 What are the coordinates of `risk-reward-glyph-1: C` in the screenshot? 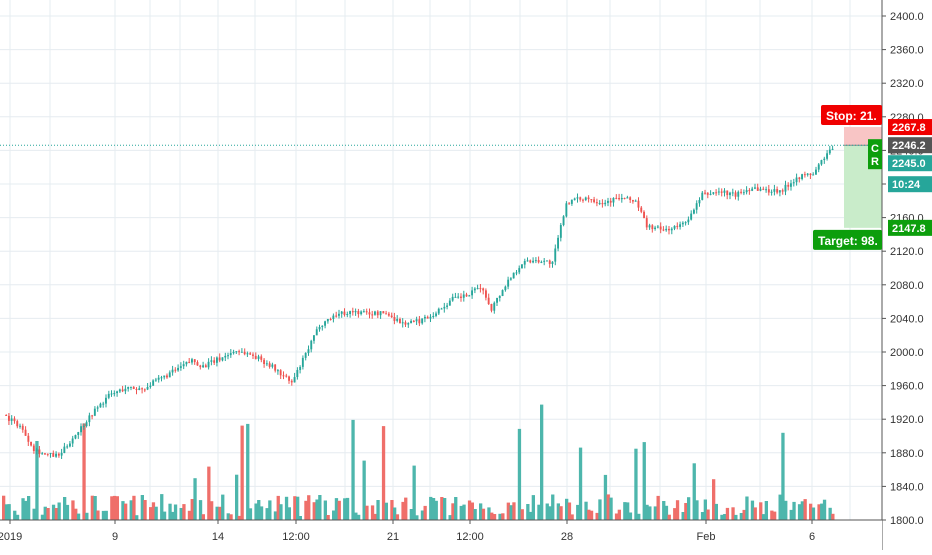 It's located at (875, 149).